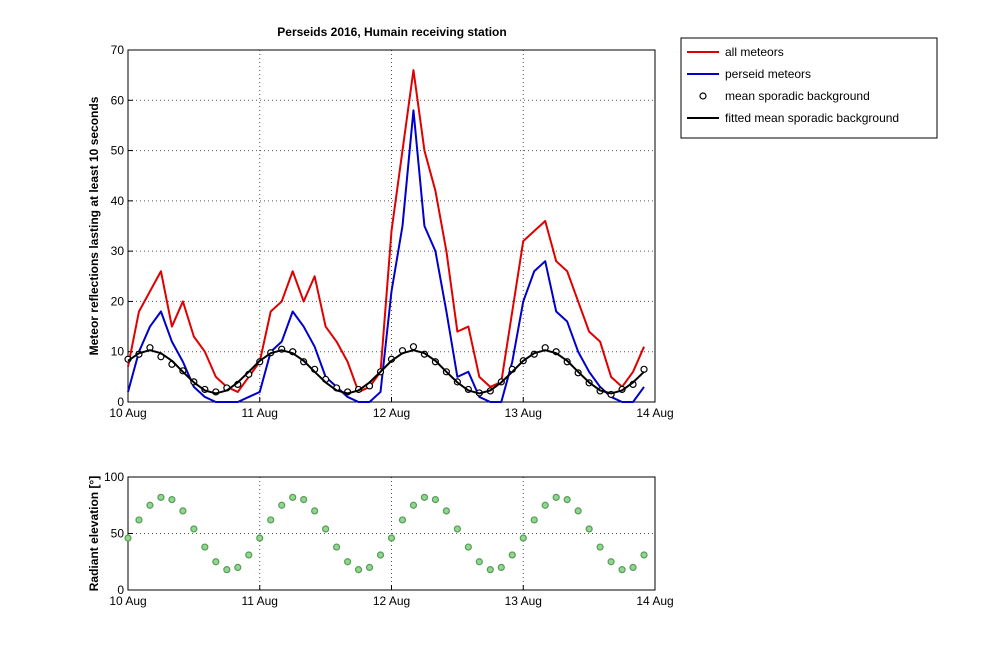 The width and height of the screenshot is (999, 669). What do you see at coordinates (118, 251) in the screenshot?
I see `y-tick-label: 30` at bounding box center [118, 251].